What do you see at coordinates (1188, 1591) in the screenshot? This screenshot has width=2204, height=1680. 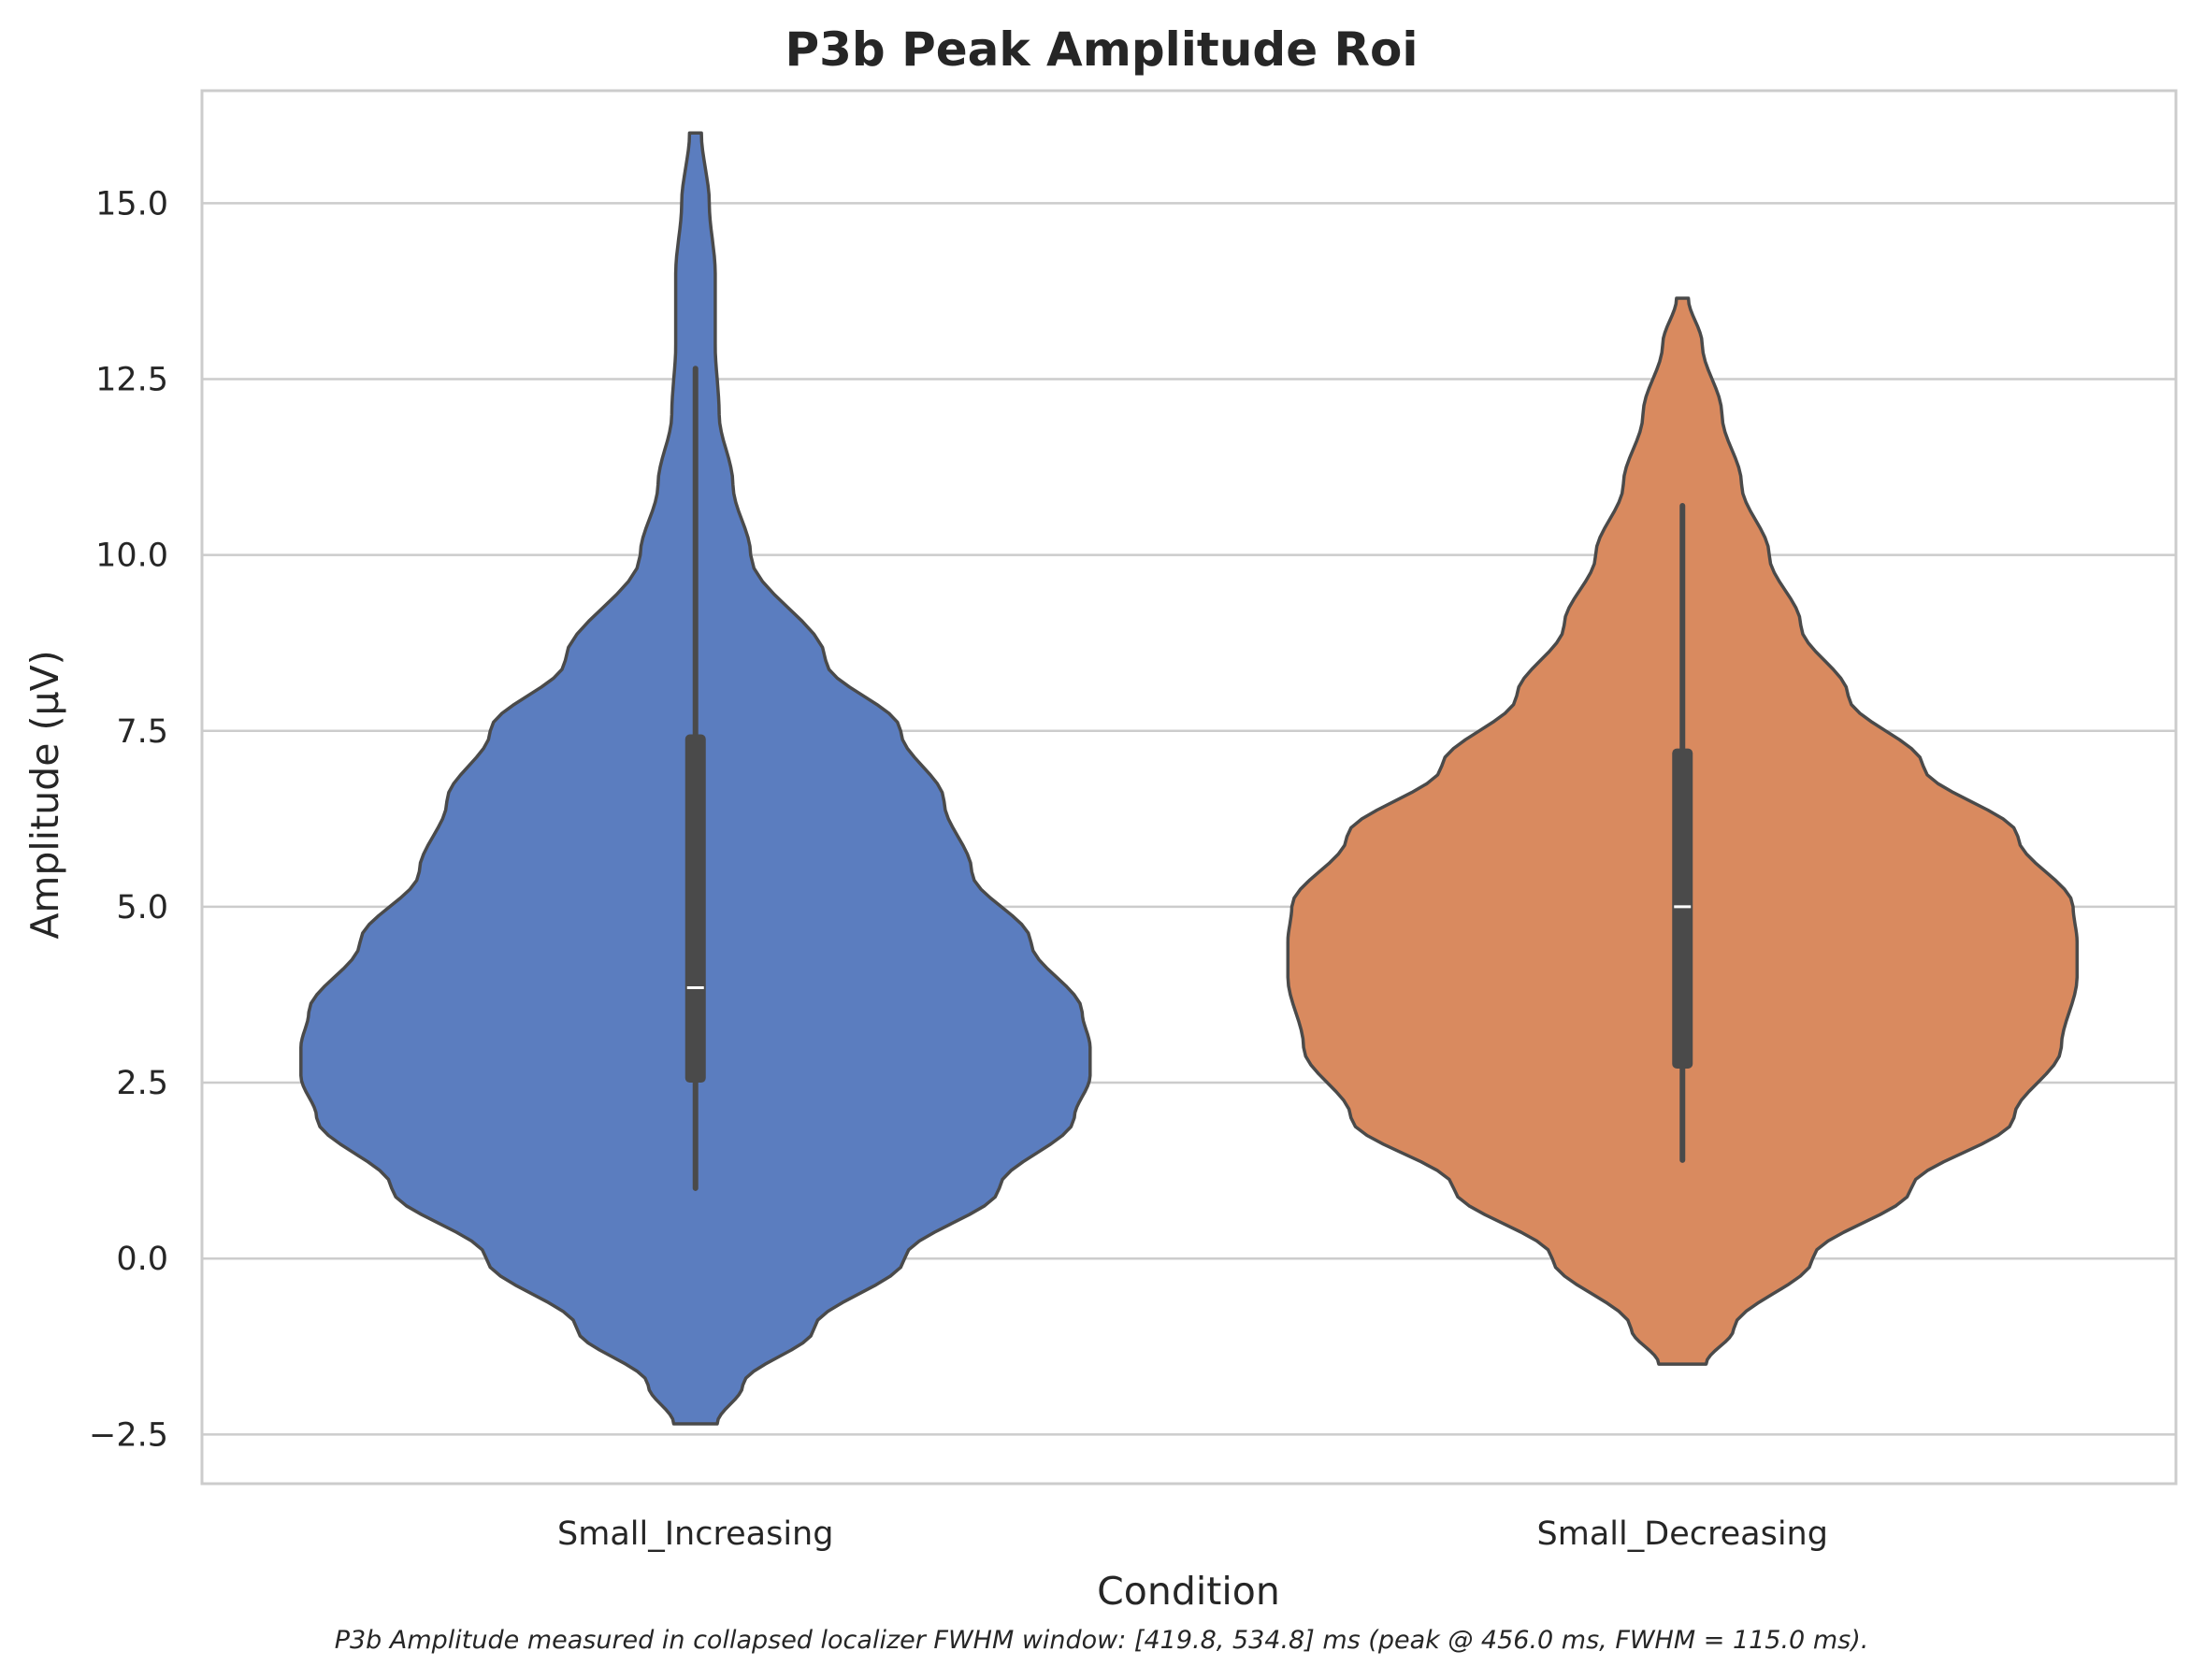 I see `x-axis-label: Condition` at bounding box center [1188, 1591].